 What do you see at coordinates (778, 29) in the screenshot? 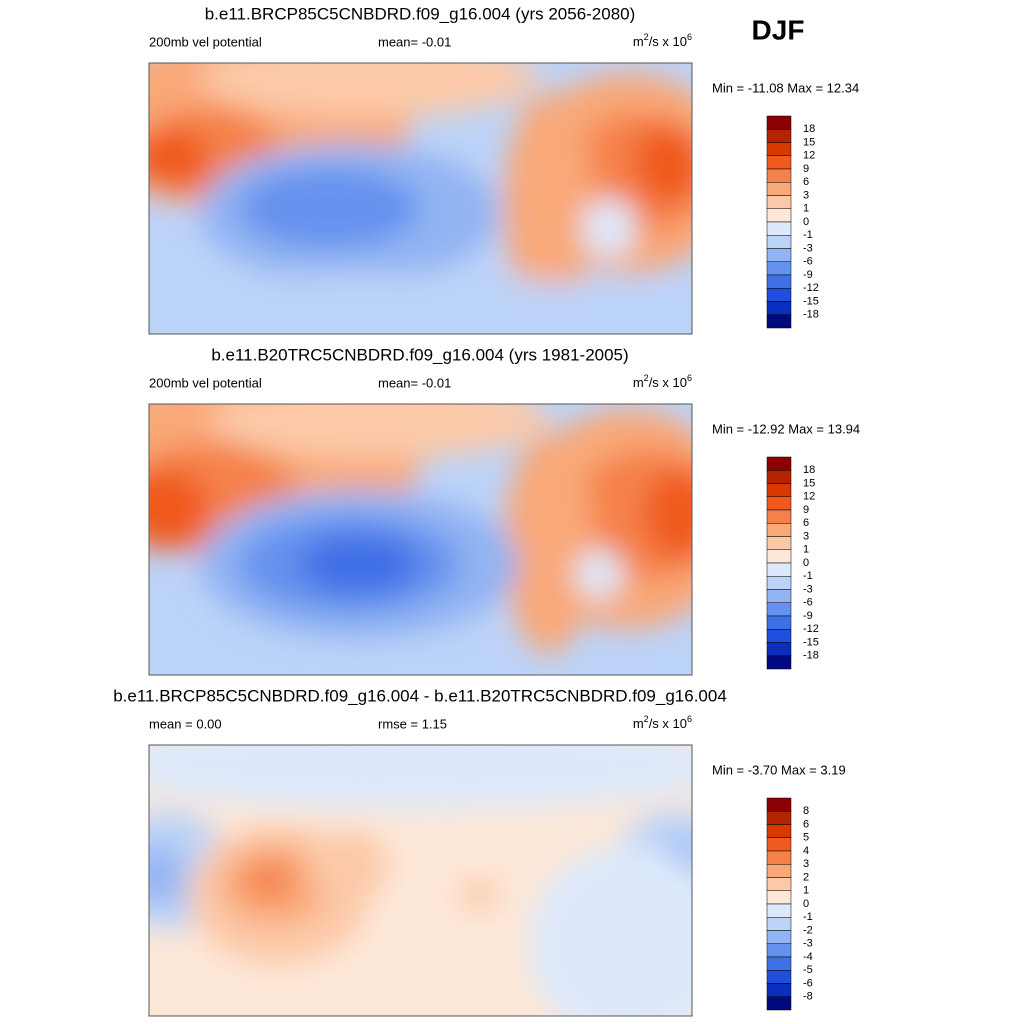
I see `season-label: DJF` at bounding box center [778, 29].